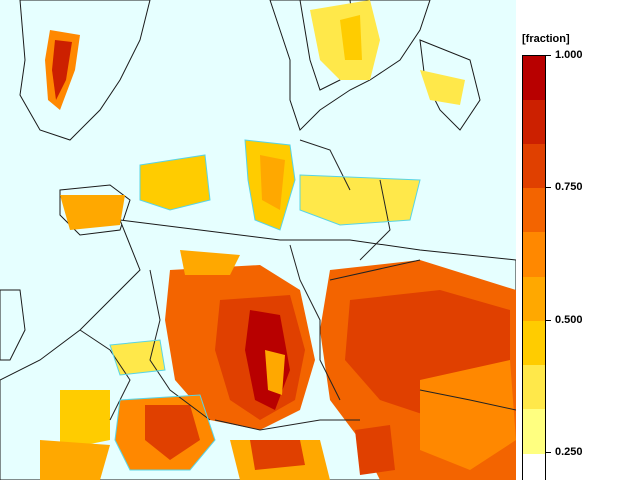 Image resolution: width=640 pixels, height=480 pixels. What do you see at coordinates (546, 39) in the screenshot?
I see `legend-title: [fraction]` at bounding box center [546, 39].